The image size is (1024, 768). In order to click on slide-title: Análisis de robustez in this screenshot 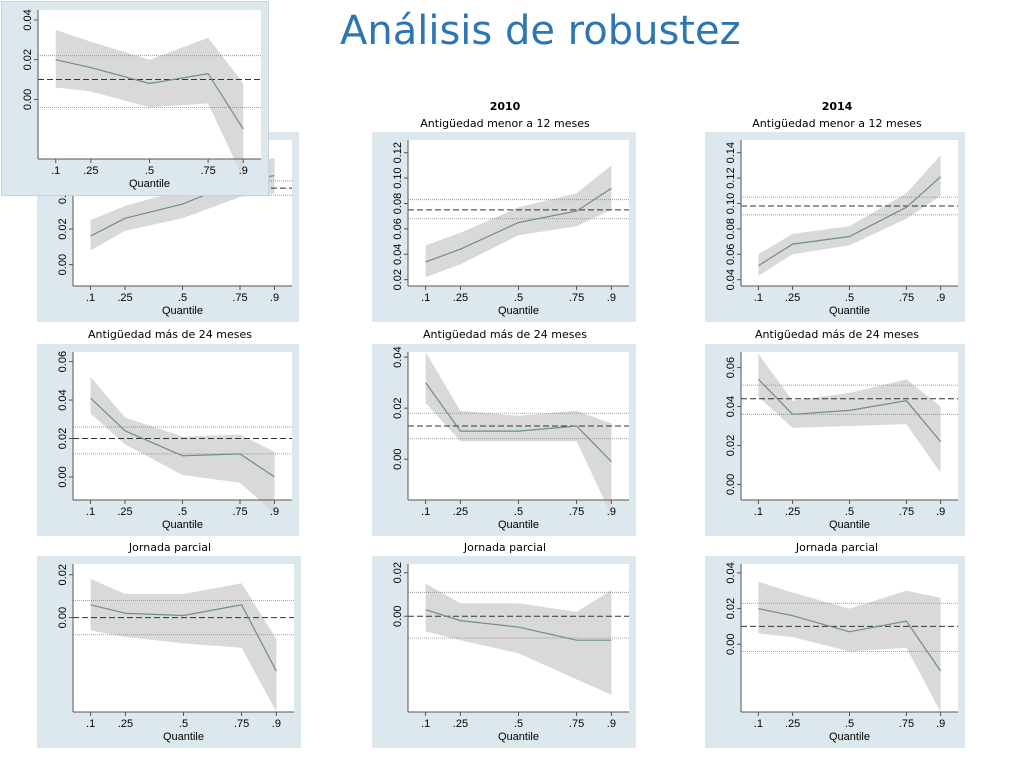, I will do `click(540, 31)`.